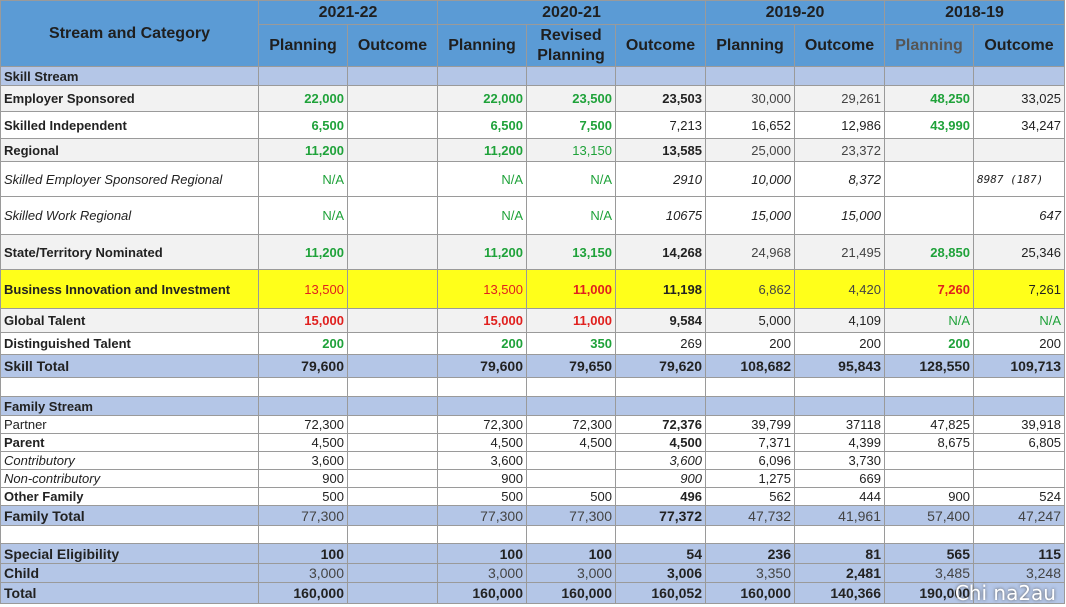  What do you see at coordinates (571, 252) in the screenshot?
I see `cell: 13,150` at bounding box center [571, 252].